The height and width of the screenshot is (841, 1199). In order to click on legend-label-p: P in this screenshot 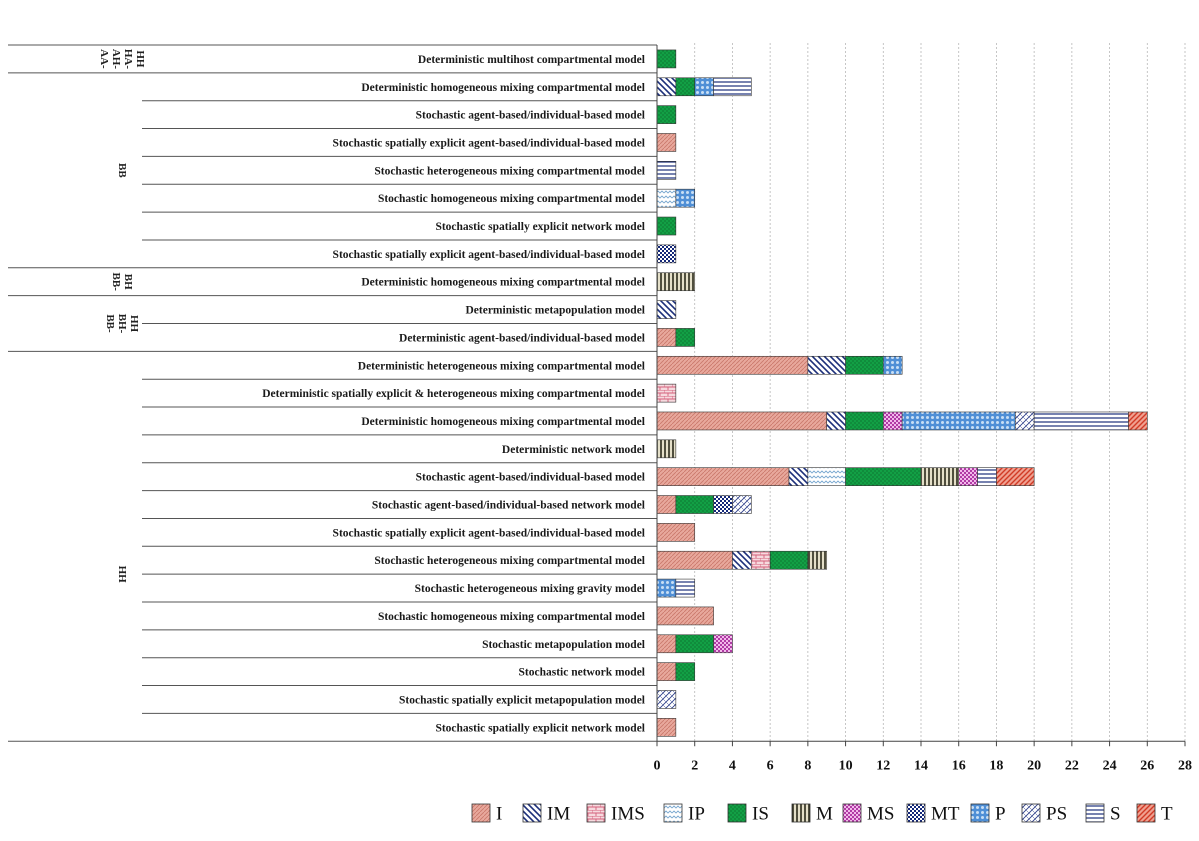, I will do `click(1000, 814)`.